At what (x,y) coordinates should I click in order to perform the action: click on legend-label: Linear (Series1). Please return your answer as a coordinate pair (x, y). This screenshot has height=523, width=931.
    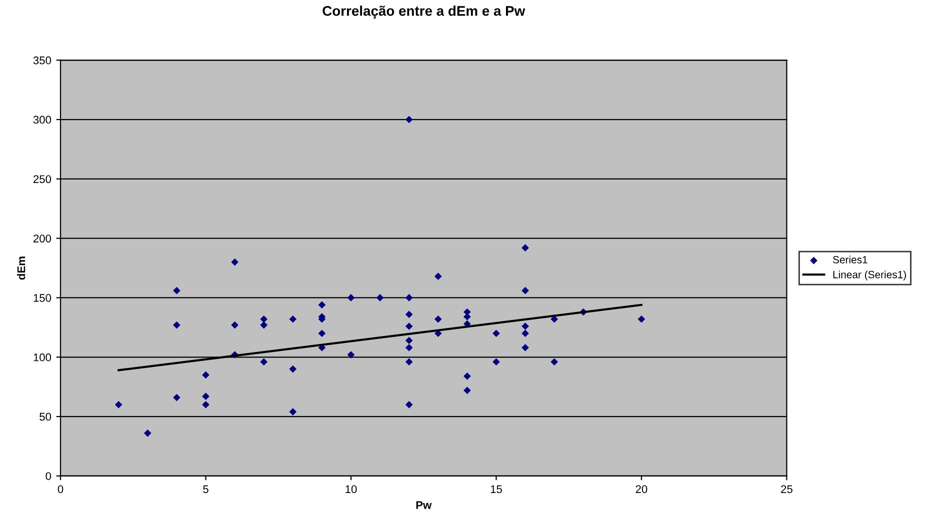
    Looking at the image, I should click on (869, 275).